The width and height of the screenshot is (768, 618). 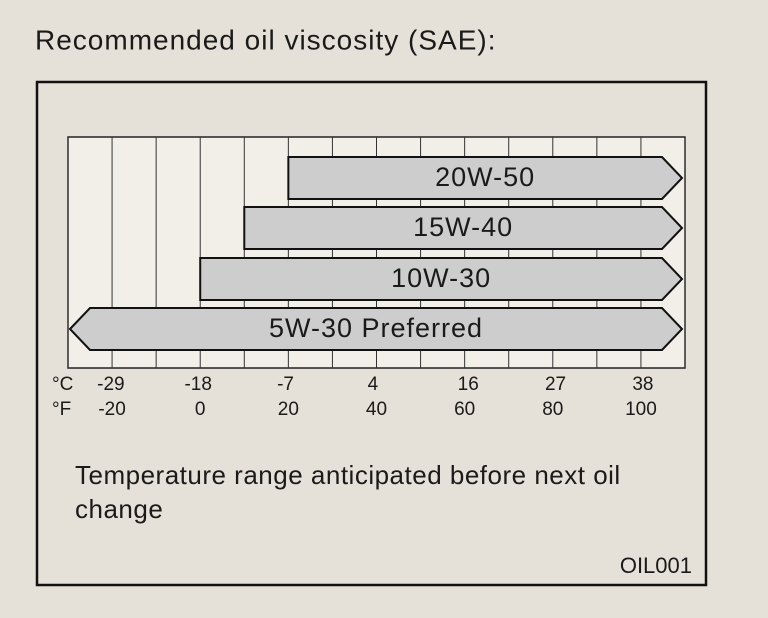 I want to click on x-axis-label: °F, so click(x=61, y=409).